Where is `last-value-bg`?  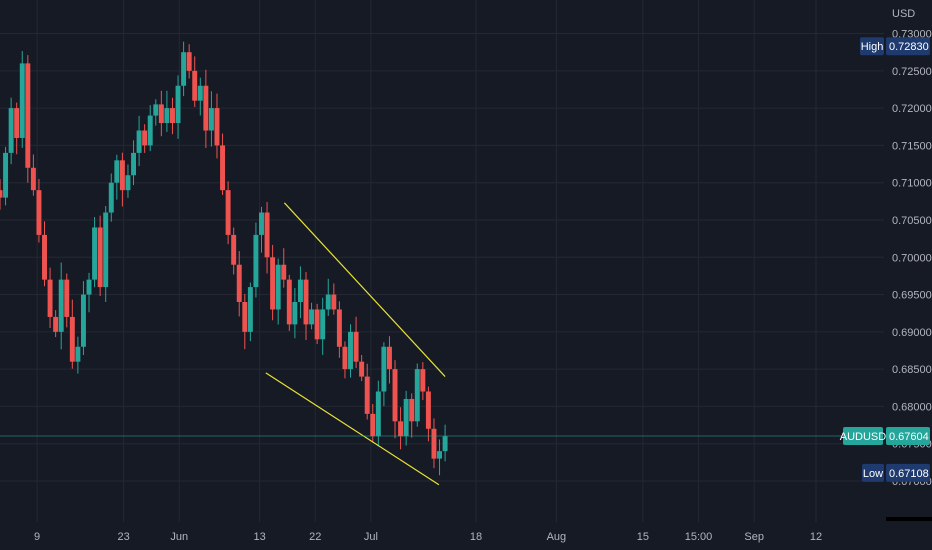
last-value-bg is located at coordinates (908, 435).